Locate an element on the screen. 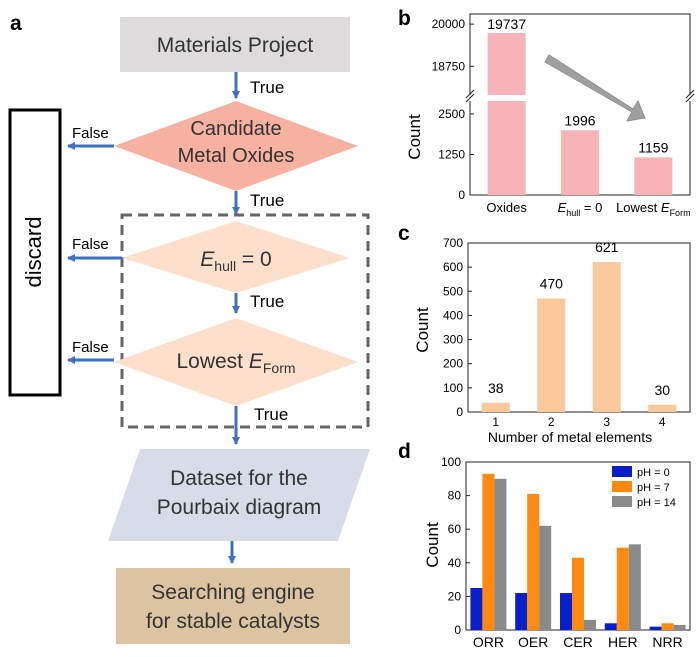 The width and height of the screenshot is (700, 657). chart-b-value-label: 19737 is located at coordinates (506, 24).